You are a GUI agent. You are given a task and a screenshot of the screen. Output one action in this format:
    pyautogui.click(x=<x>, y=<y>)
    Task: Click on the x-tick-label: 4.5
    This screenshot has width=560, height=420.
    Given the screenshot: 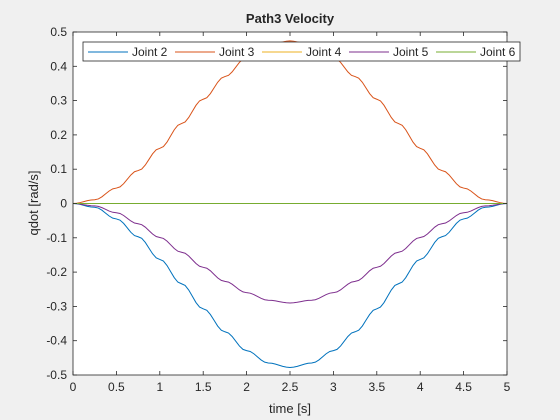 What is the action you would take?
    pyautogui.click(x=463, y=387)
    